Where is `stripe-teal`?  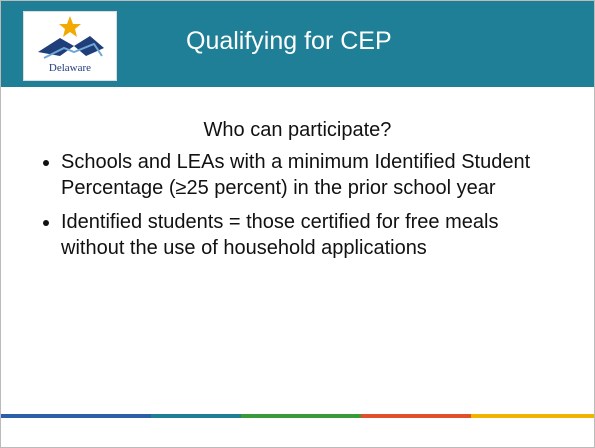
stripe-teal is located at coordinates (196, 416).